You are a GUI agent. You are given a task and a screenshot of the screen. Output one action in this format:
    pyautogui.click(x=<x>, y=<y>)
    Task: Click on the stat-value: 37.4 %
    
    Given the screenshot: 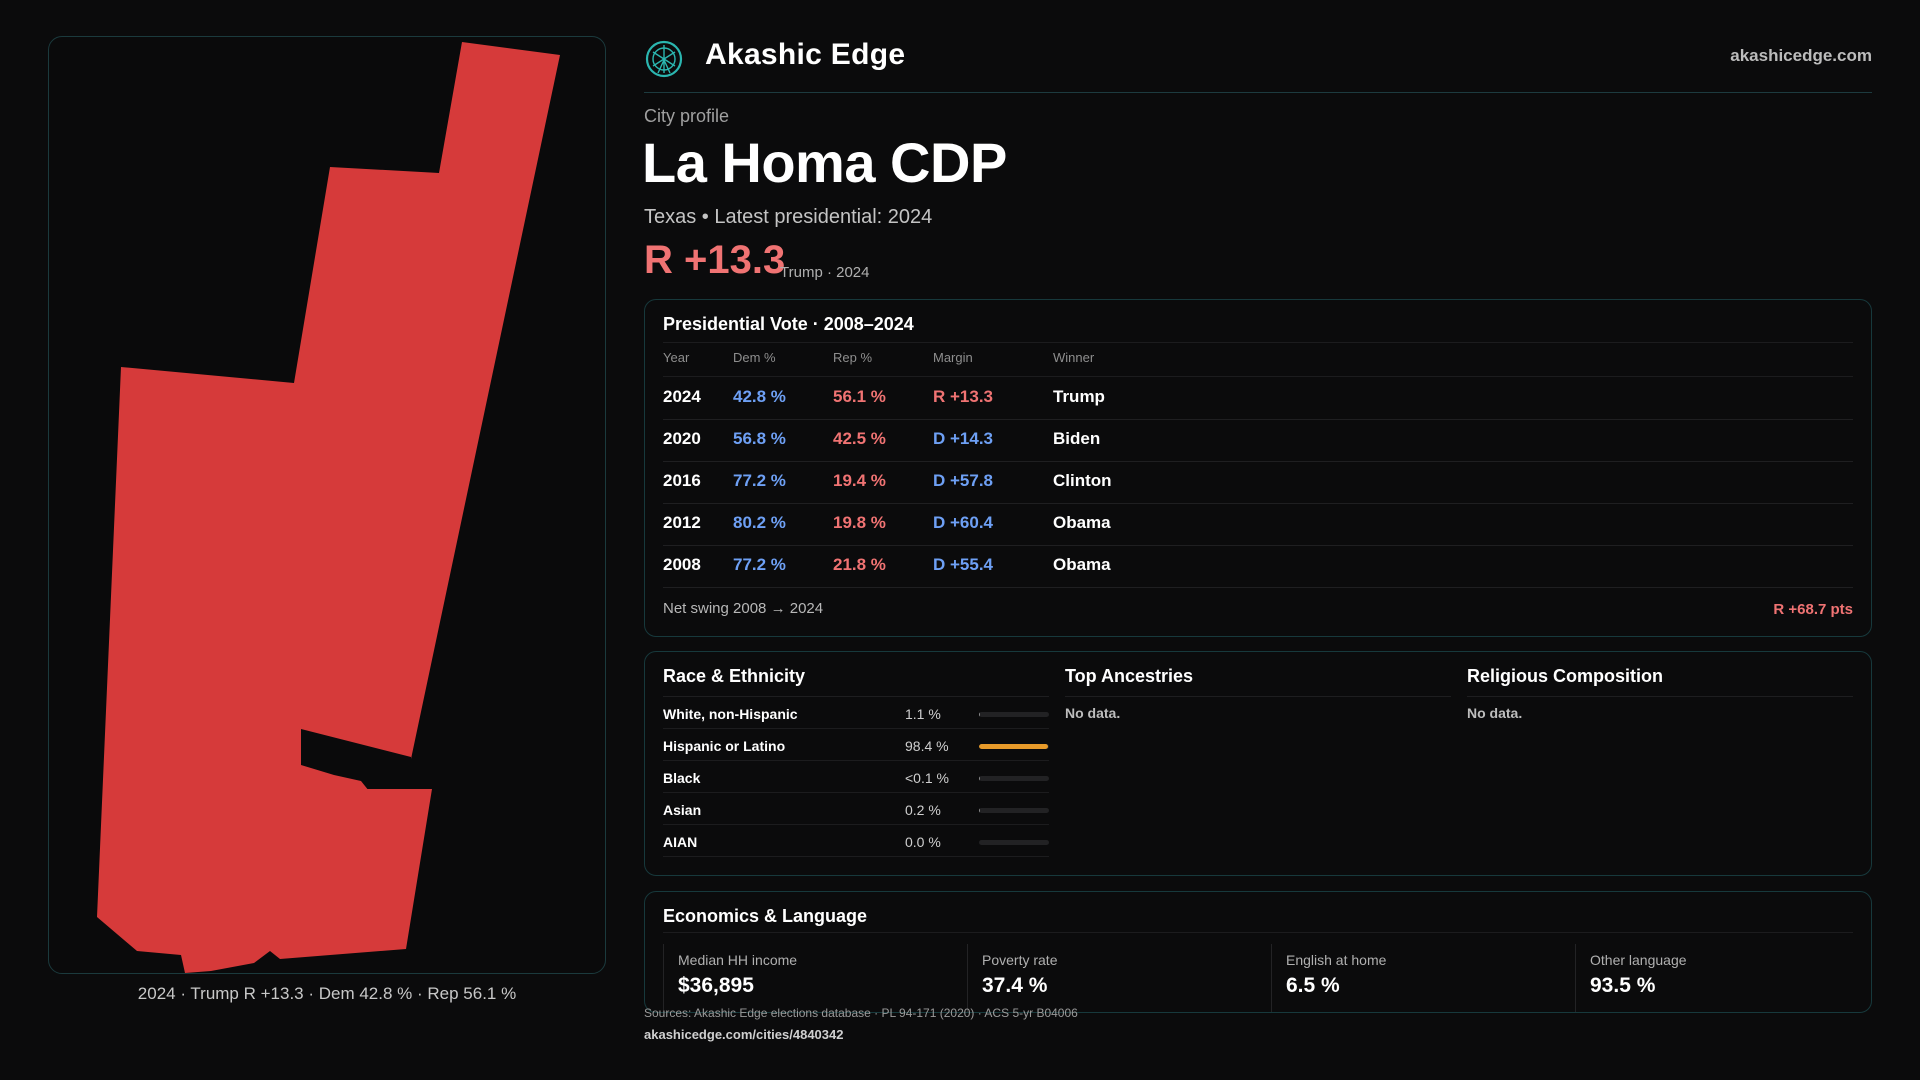 What is the action you would take?
    pyautogui.click(x=1015, y=985)
    